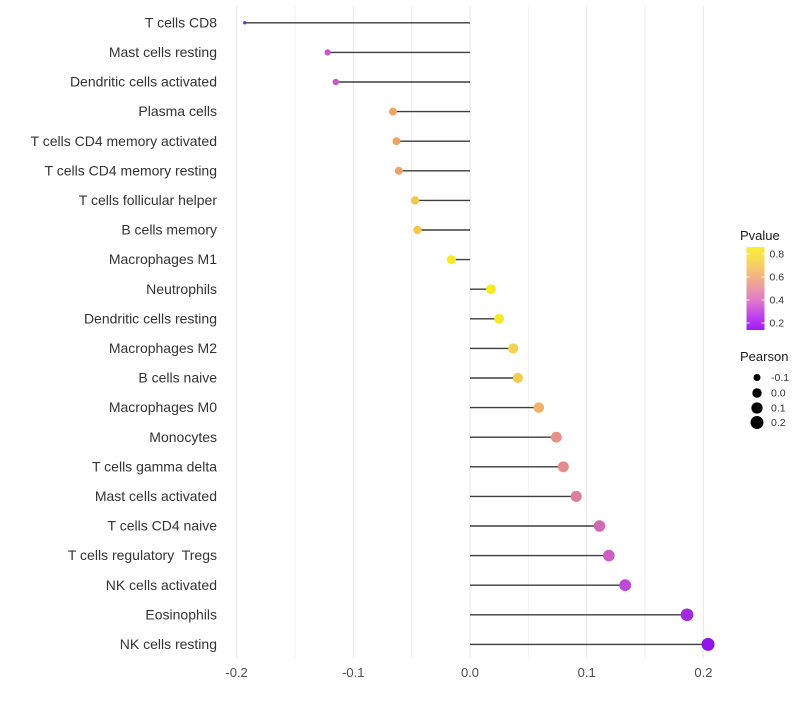 This screenshot has width=800, height=705. Describe the element at coordinates (161, 585) in the screenshot. I see `y-axis-label: NK cells activated` at that location.